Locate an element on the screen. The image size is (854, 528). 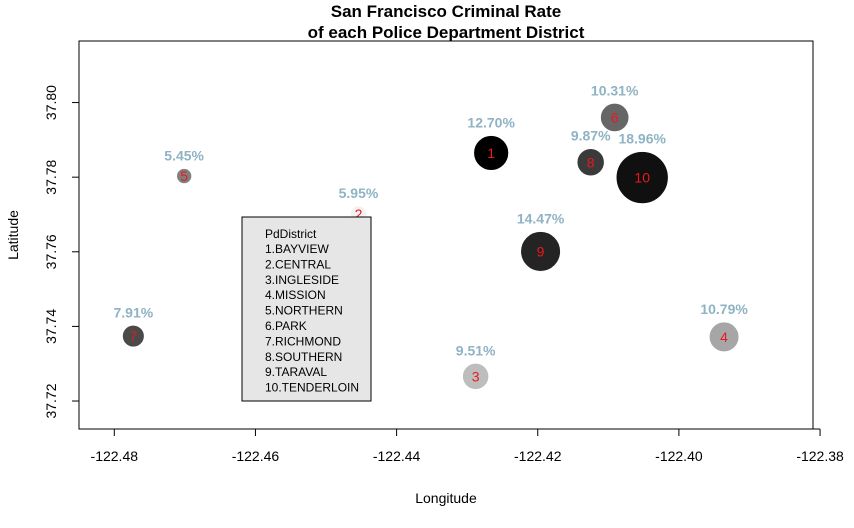
y-tick-label: 37.76 is located at coordinates (51, 251).